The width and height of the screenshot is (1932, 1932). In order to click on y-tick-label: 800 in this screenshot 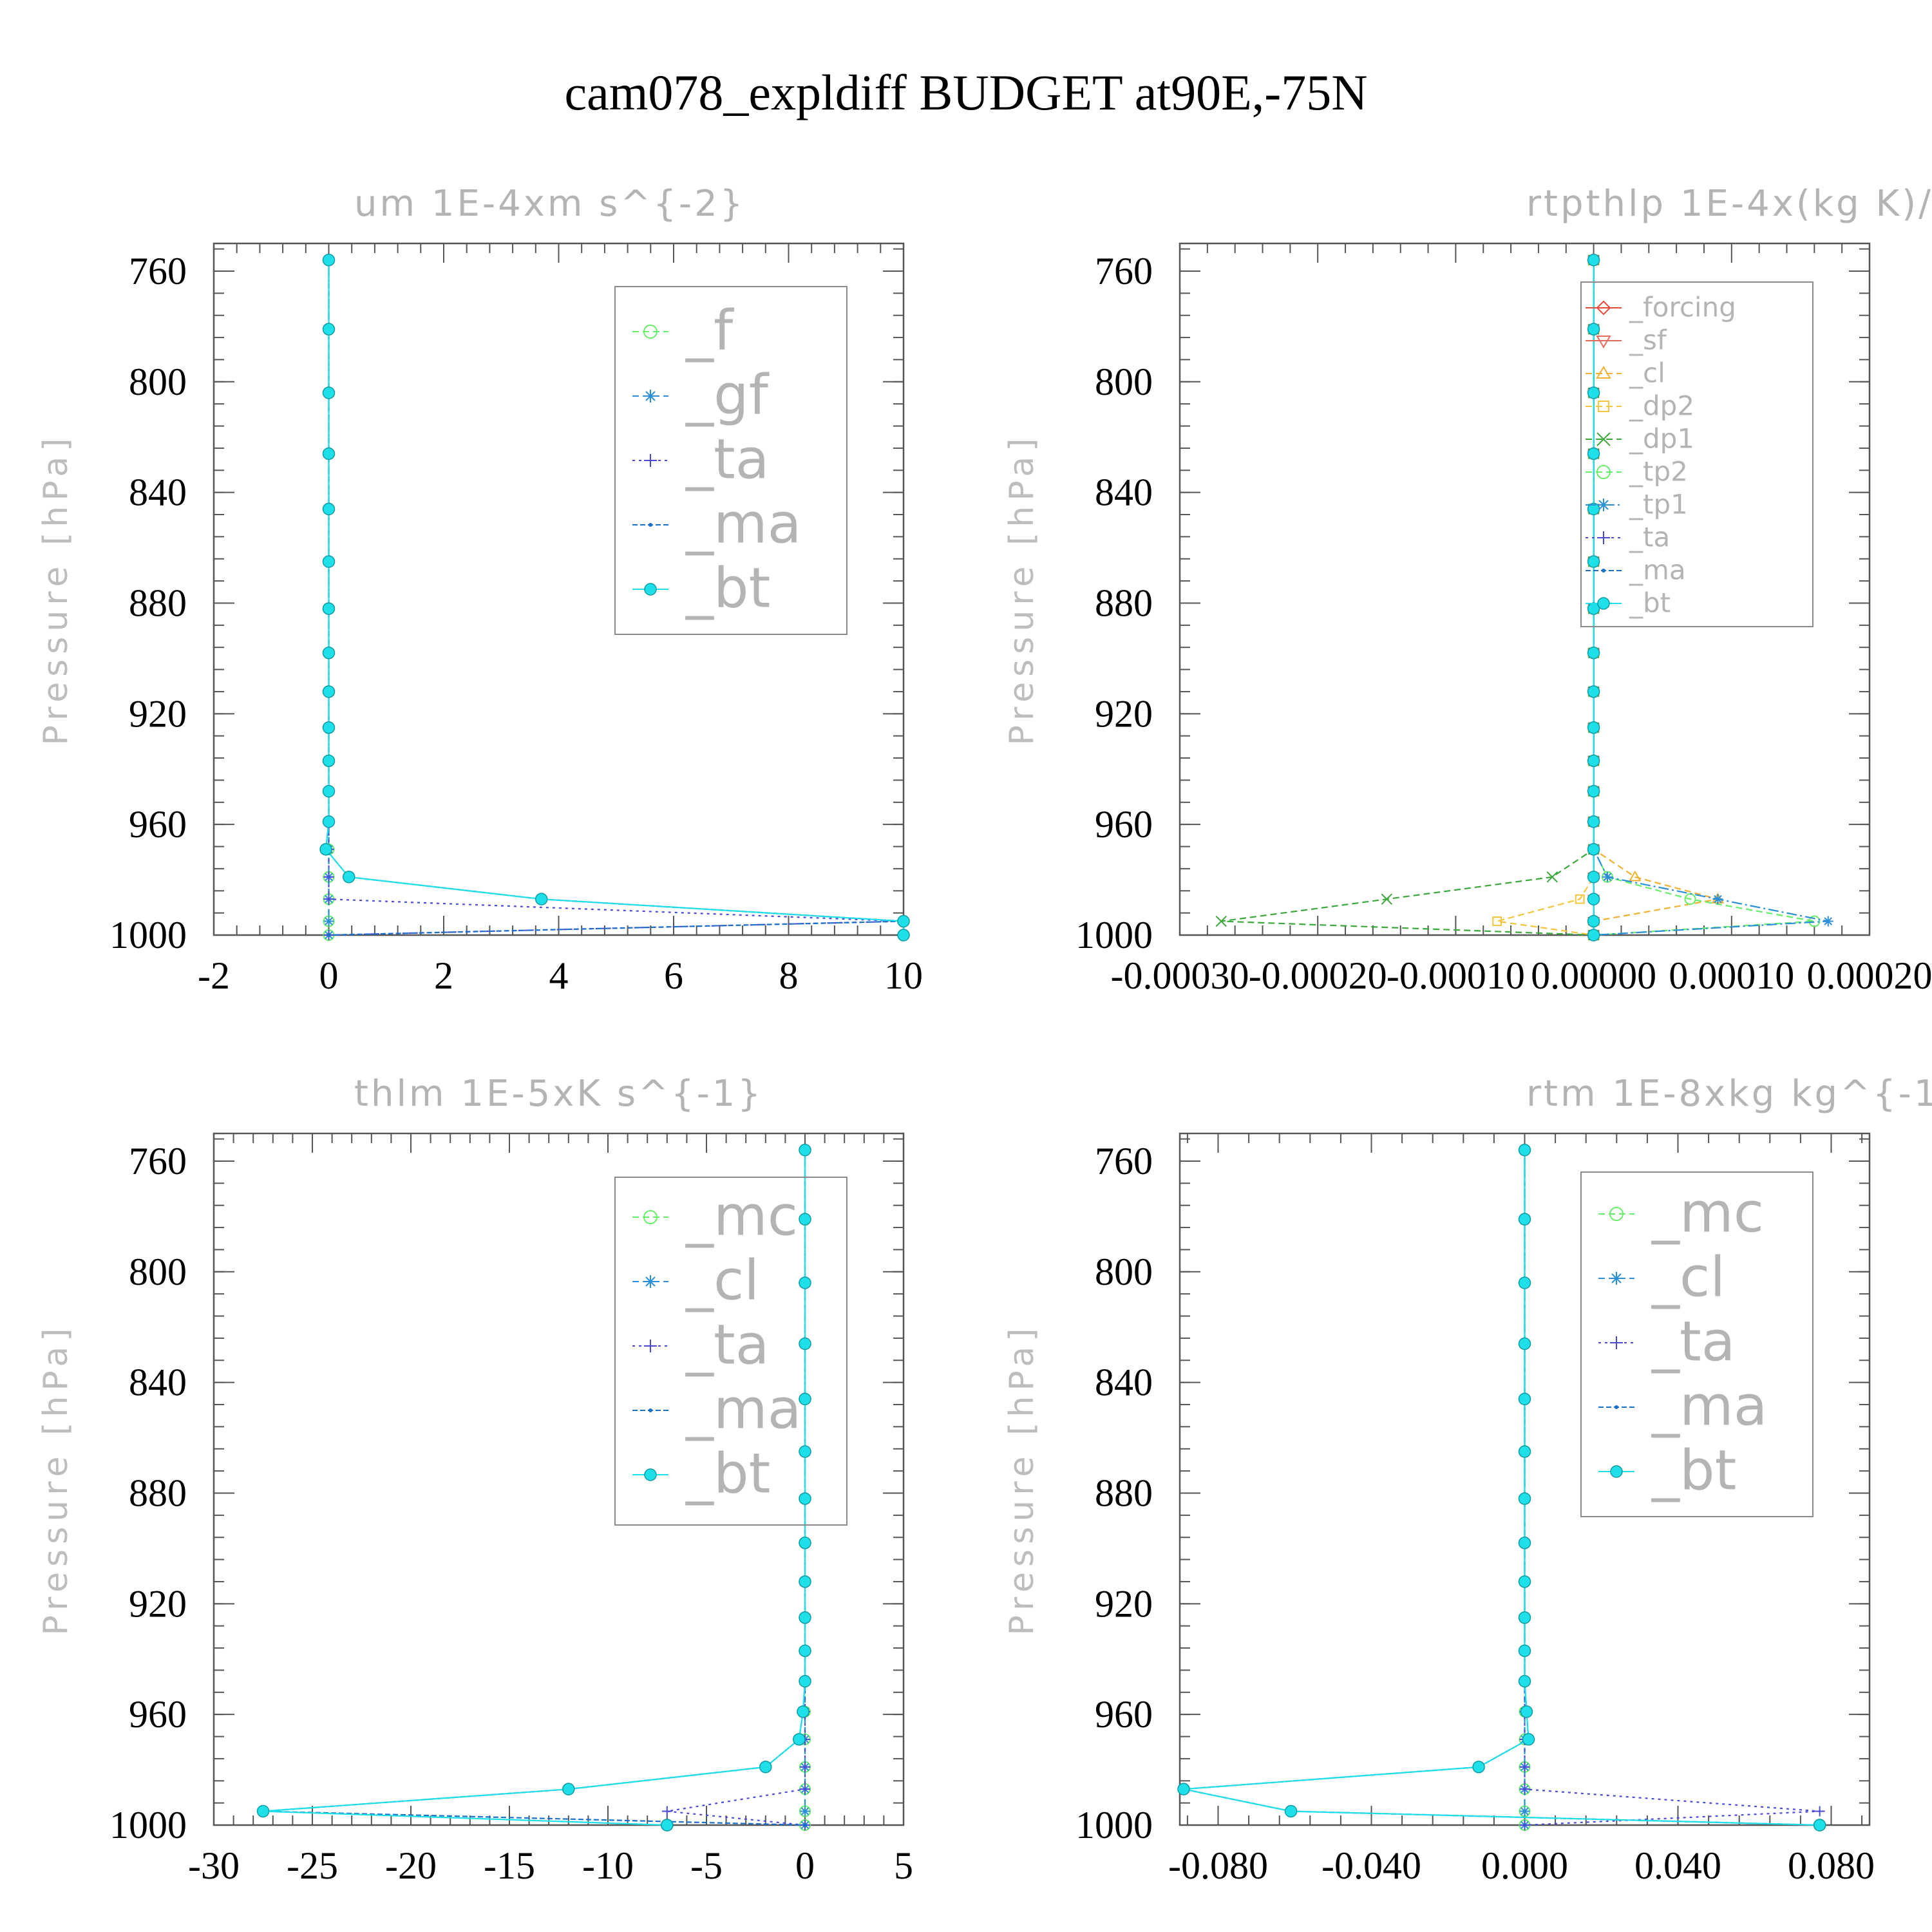, I will do `click(158, 1272)`.